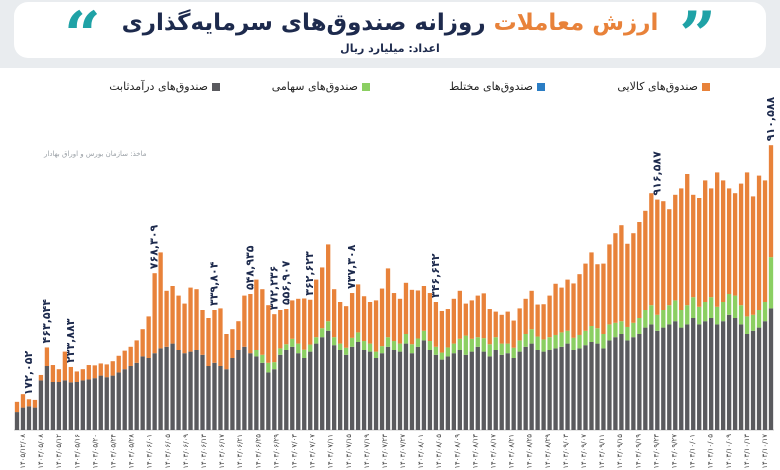 This screenshot has width=780, height=470. What do you see at coordinates (276, 451) in the screenshot?
I see `x-tick-label: ۱۴۰۳/۰۶/۲۹` at bounding box center [276, 451].